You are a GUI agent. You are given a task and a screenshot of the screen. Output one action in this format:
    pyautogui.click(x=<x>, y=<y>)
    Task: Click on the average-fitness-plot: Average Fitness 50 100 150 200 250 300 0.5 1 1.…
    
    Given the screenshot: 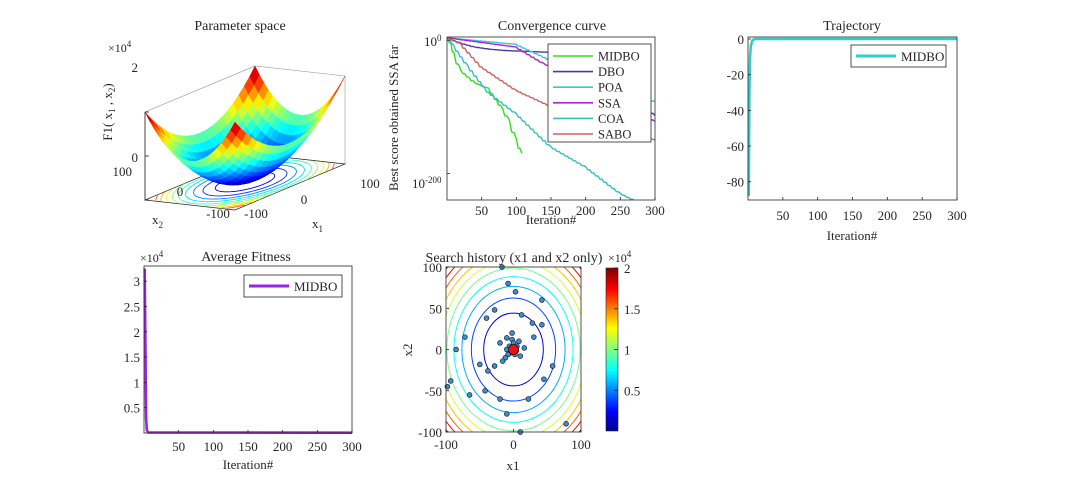 What is the action you would take?
    pyautogui.click(x=243, y=360)
    